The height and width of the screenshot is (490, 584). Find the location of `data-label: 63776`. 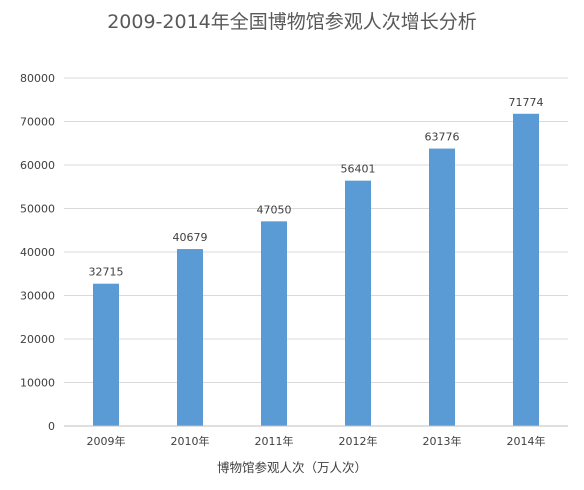

data-label: 63776 is located at coordinates (442, 137).